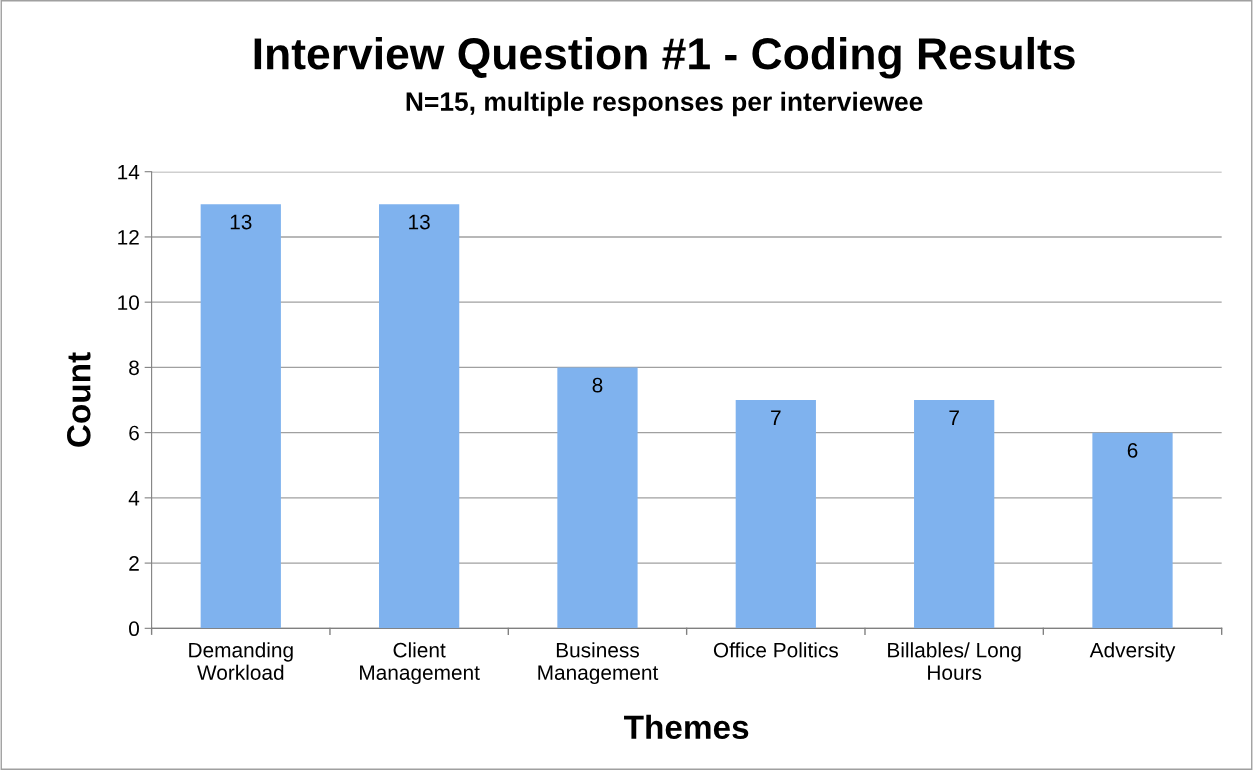 This screenshot has width=1253, height=770. I want to click on y-tick-label: 6, so click(134, 433).